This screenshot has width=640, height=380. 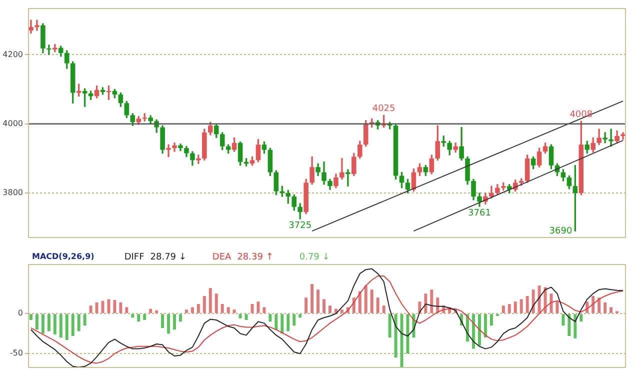 What do you see at coordinates (300, 225) in the screenshot?
I see `annotation: 3725` at bounding box center [300, 225].